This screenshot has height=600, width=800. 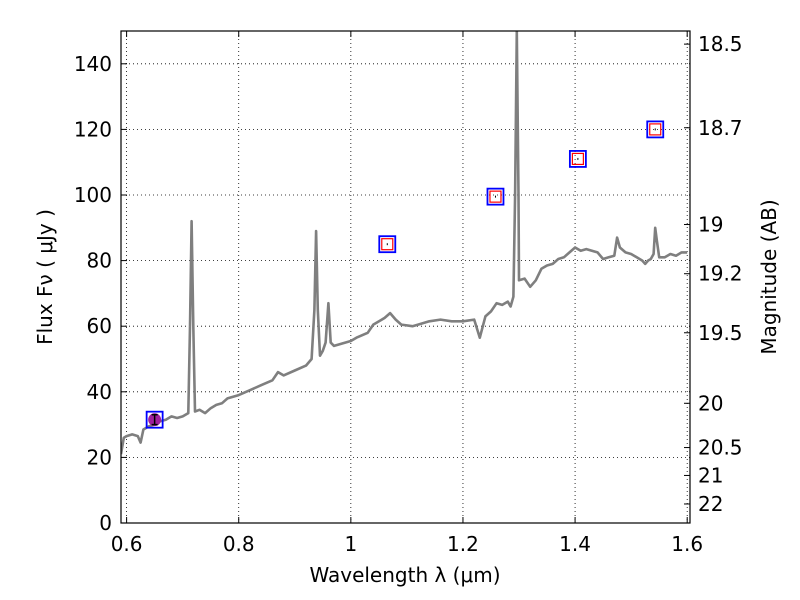 I want to click on right-tick-label: 20.5, so click(x=720, y=448).